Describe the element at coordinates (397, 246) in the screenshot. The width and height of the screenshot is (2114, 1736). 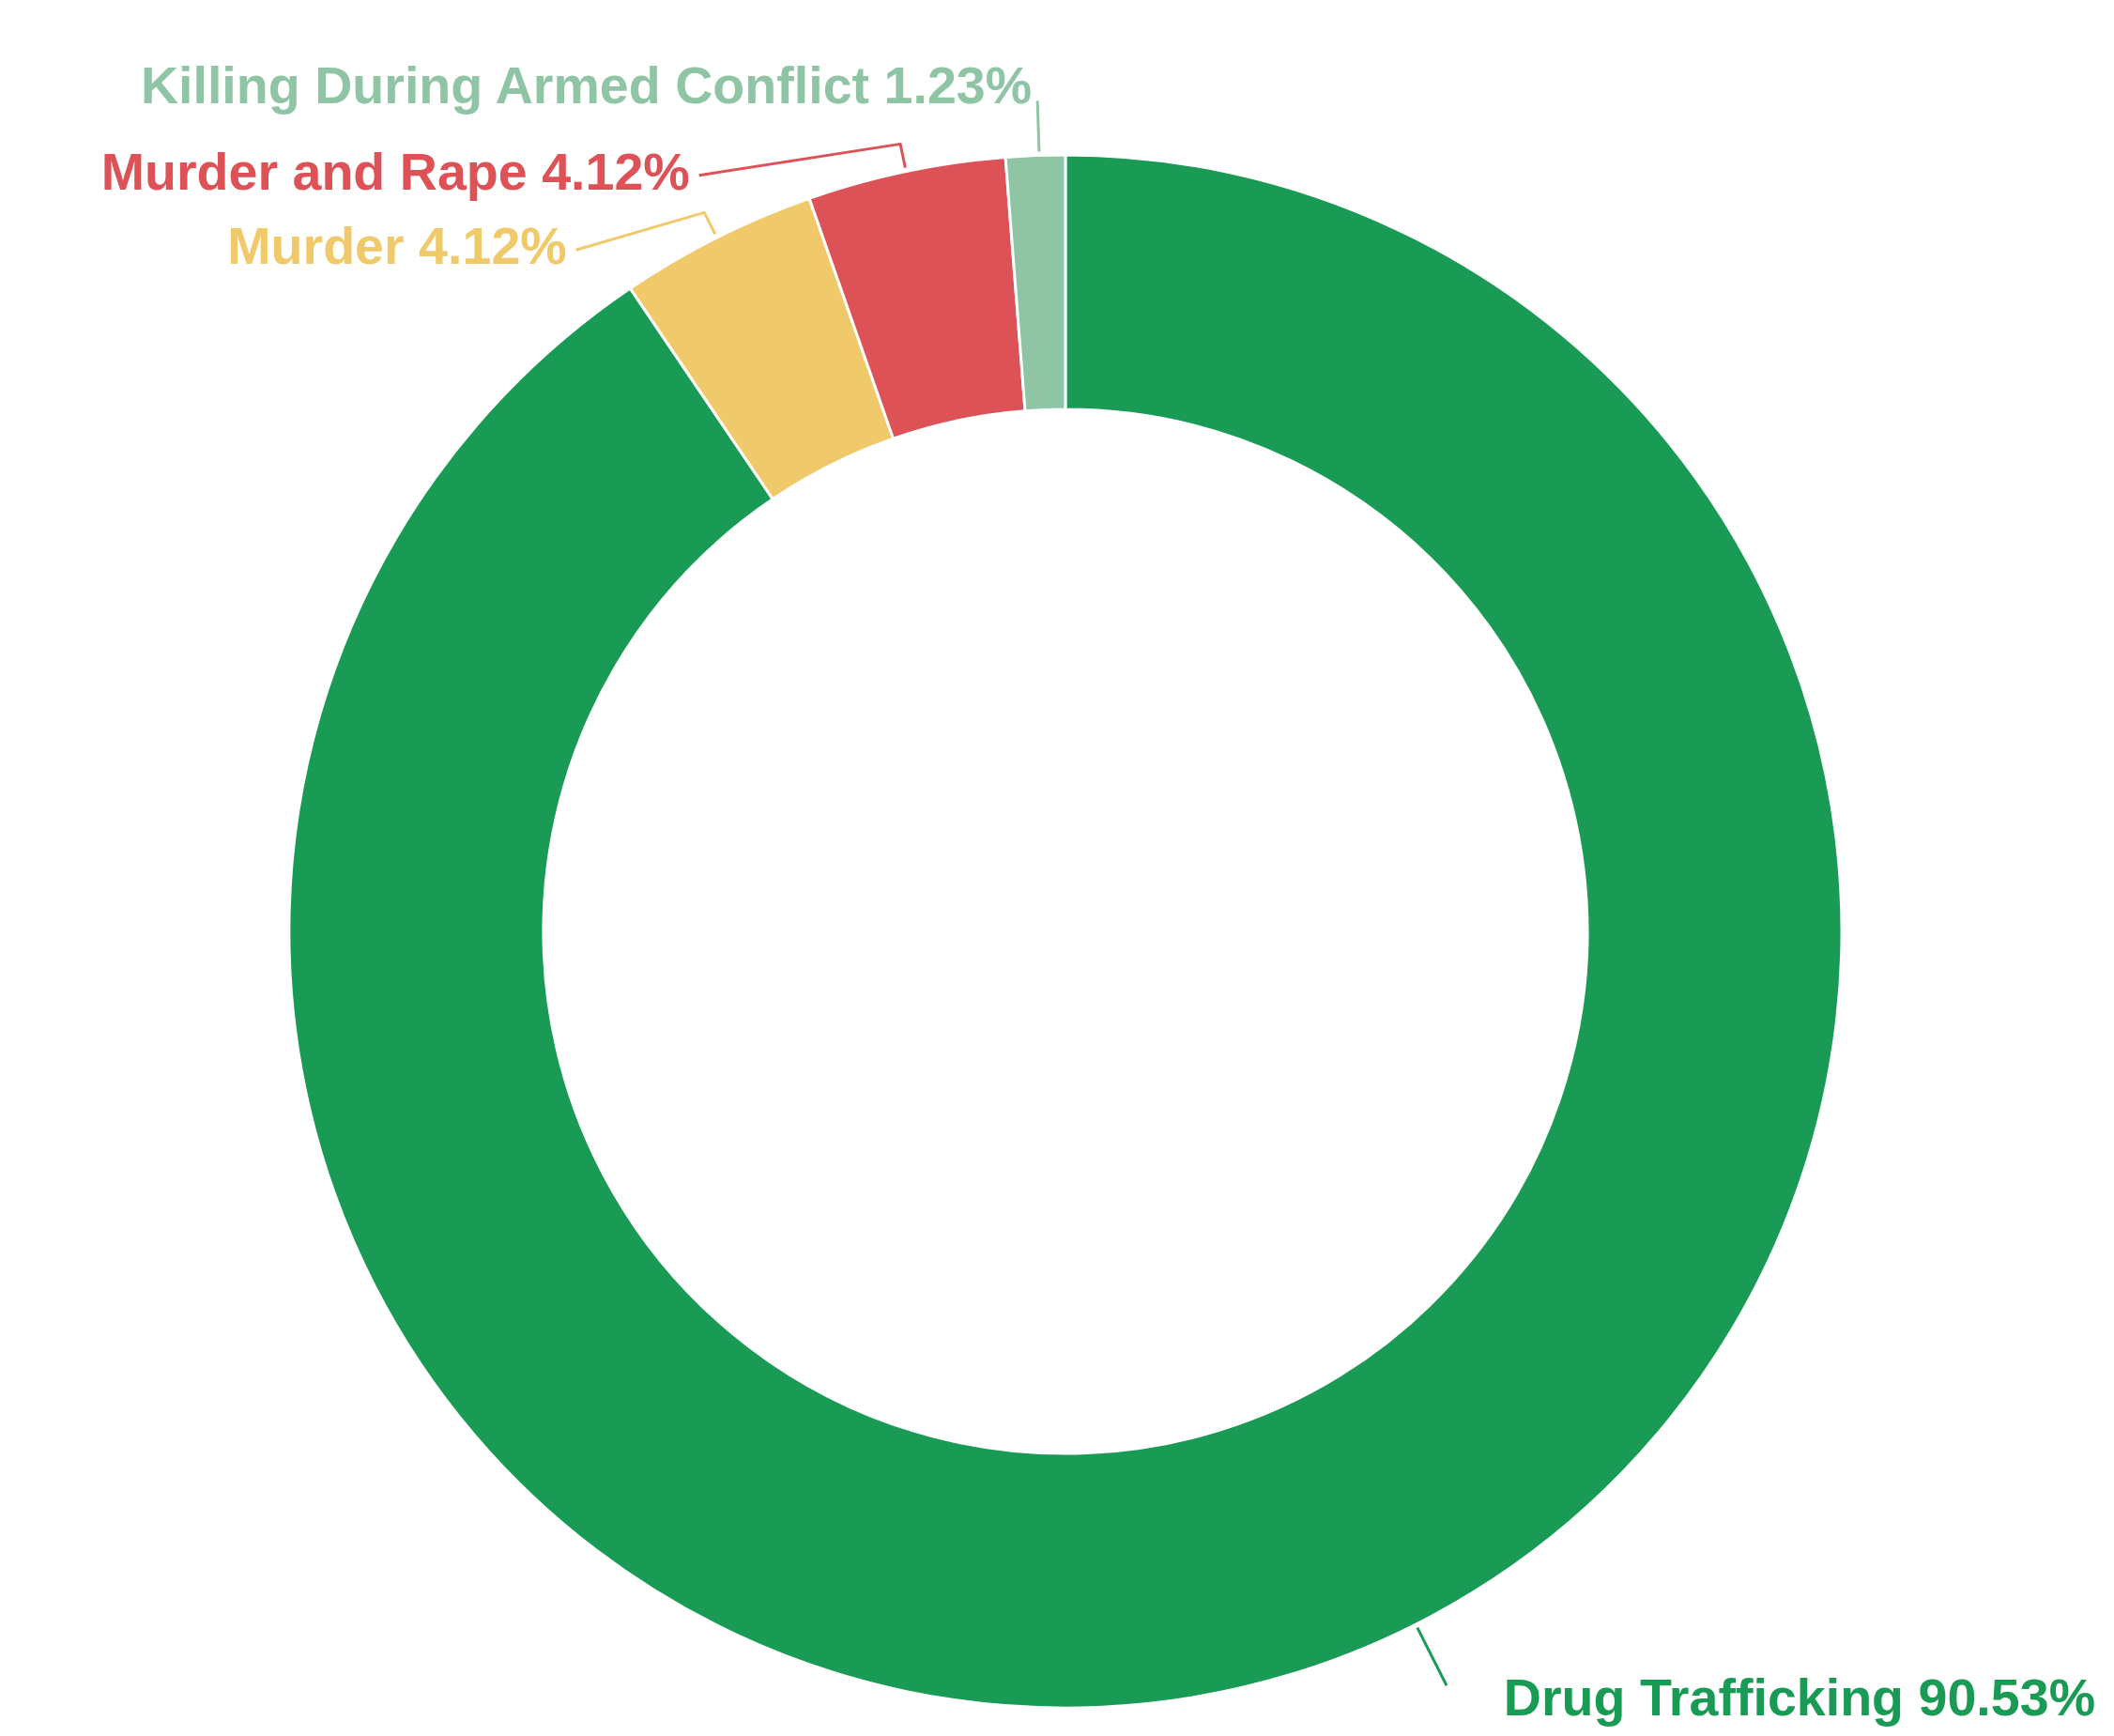
I see `slice-label: Murder 4.12%` at that location.